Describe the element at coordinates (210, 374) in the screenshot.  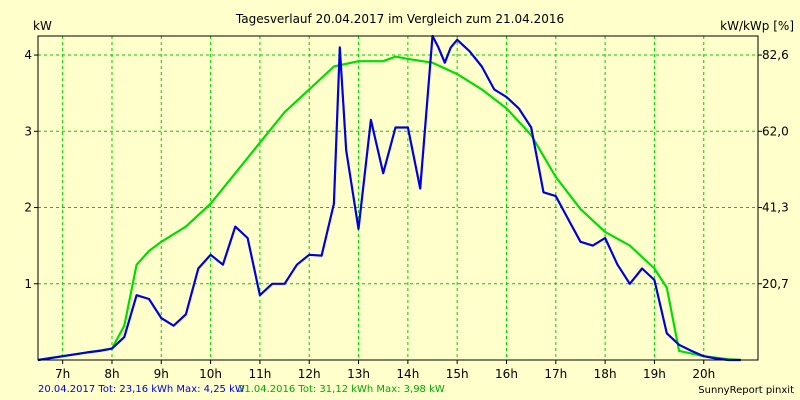
I see `x-tick-label: 10h` at that location.